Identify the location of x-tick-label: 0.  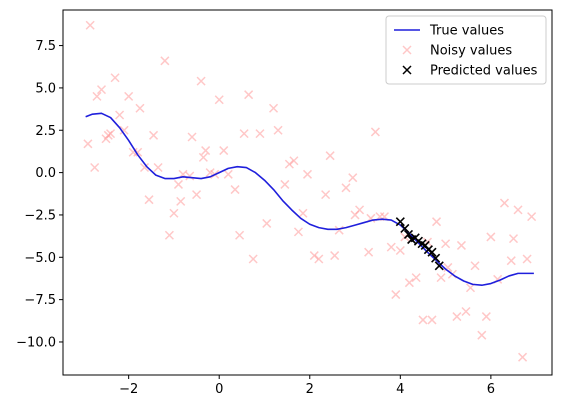
(219, 389).